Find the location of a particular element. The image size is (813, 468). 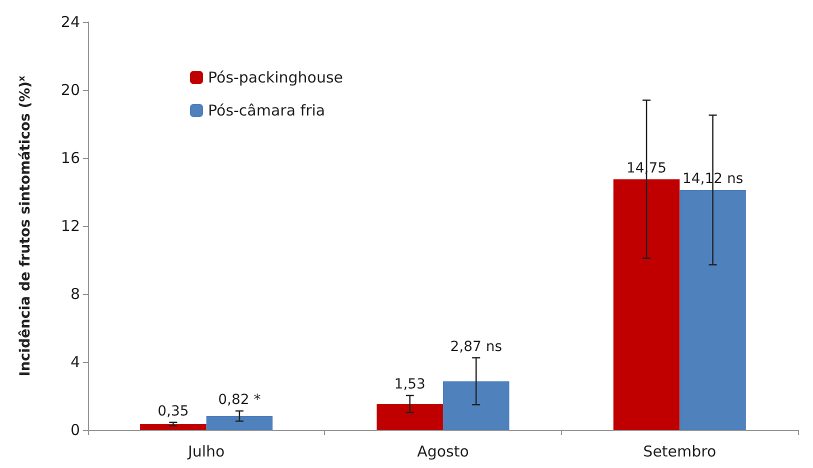

y-tick-label: 8 is located at coordinates (75, 294).